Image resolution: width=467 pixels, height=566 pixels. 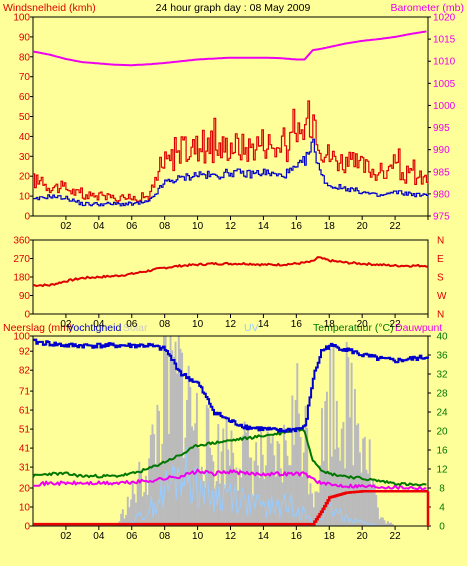 What do you see at coordinates (21, 259) in the screenshot?
I see `direction-y-tick-label: 270` at bounding box center [21, 259].